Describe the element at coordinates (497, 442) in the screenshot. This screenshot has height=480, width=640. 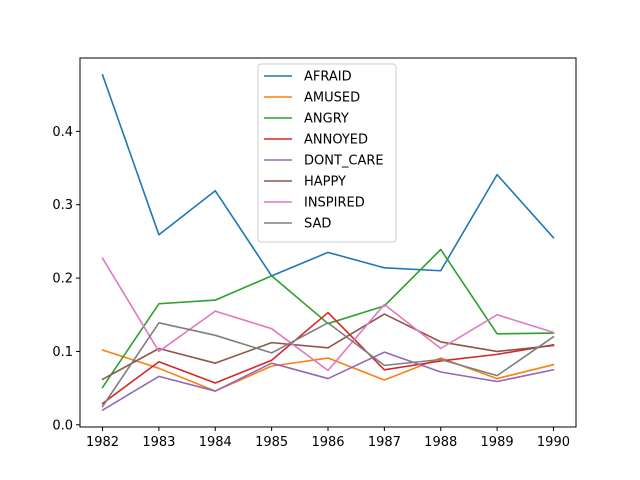
I see `x-tick-label: 1989` at that location.